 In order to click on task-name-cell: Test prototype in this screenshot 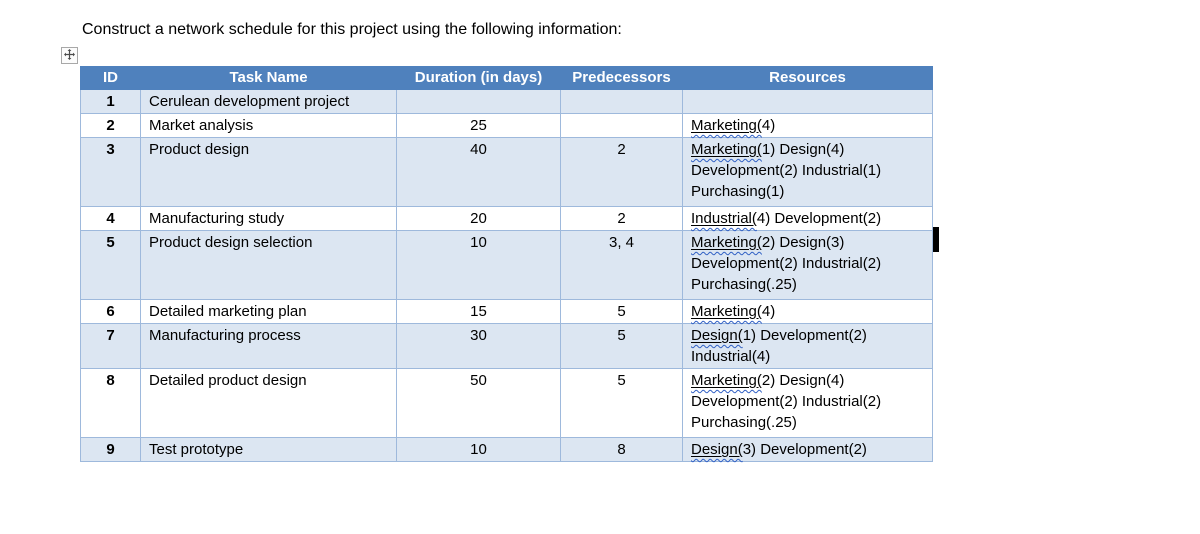, I will do `click(268, 449)`.